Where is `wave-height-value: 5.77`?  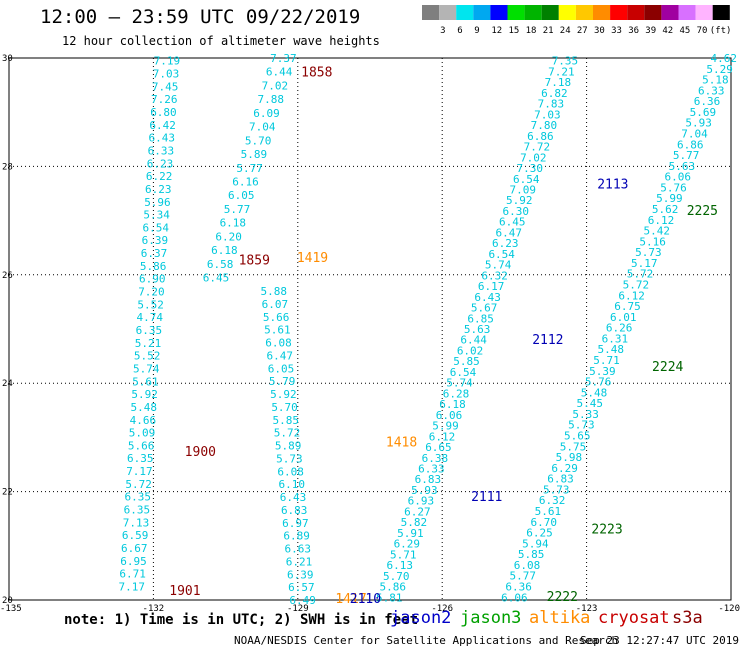
wave-height-value: 5.77 is located at coordinates (237, 209).